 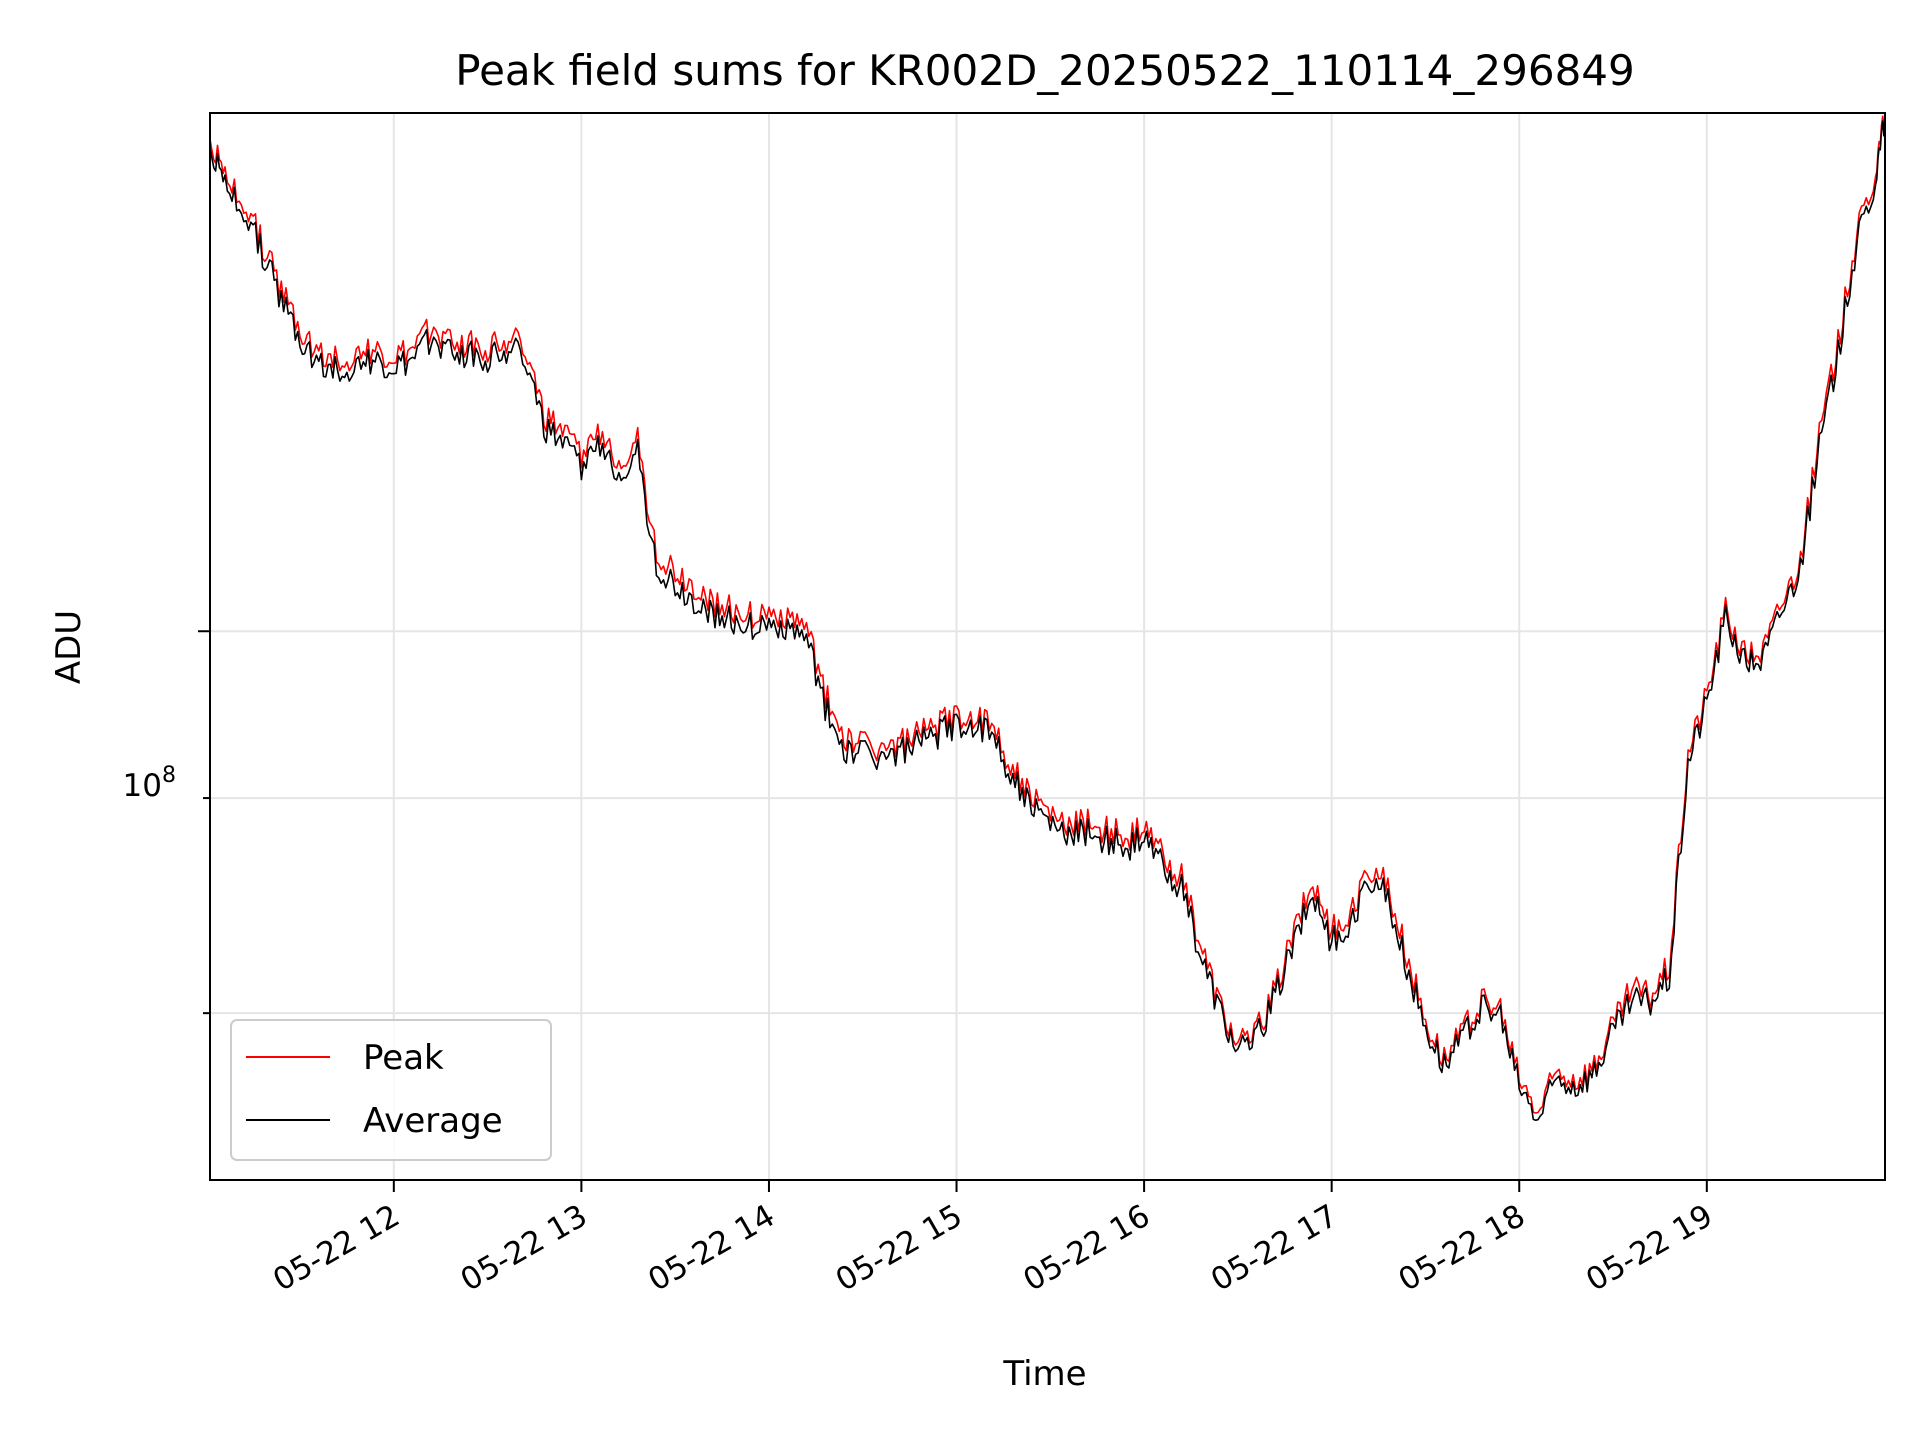 I want to click on legend: Peak Average, so click(x=391, y=1090).